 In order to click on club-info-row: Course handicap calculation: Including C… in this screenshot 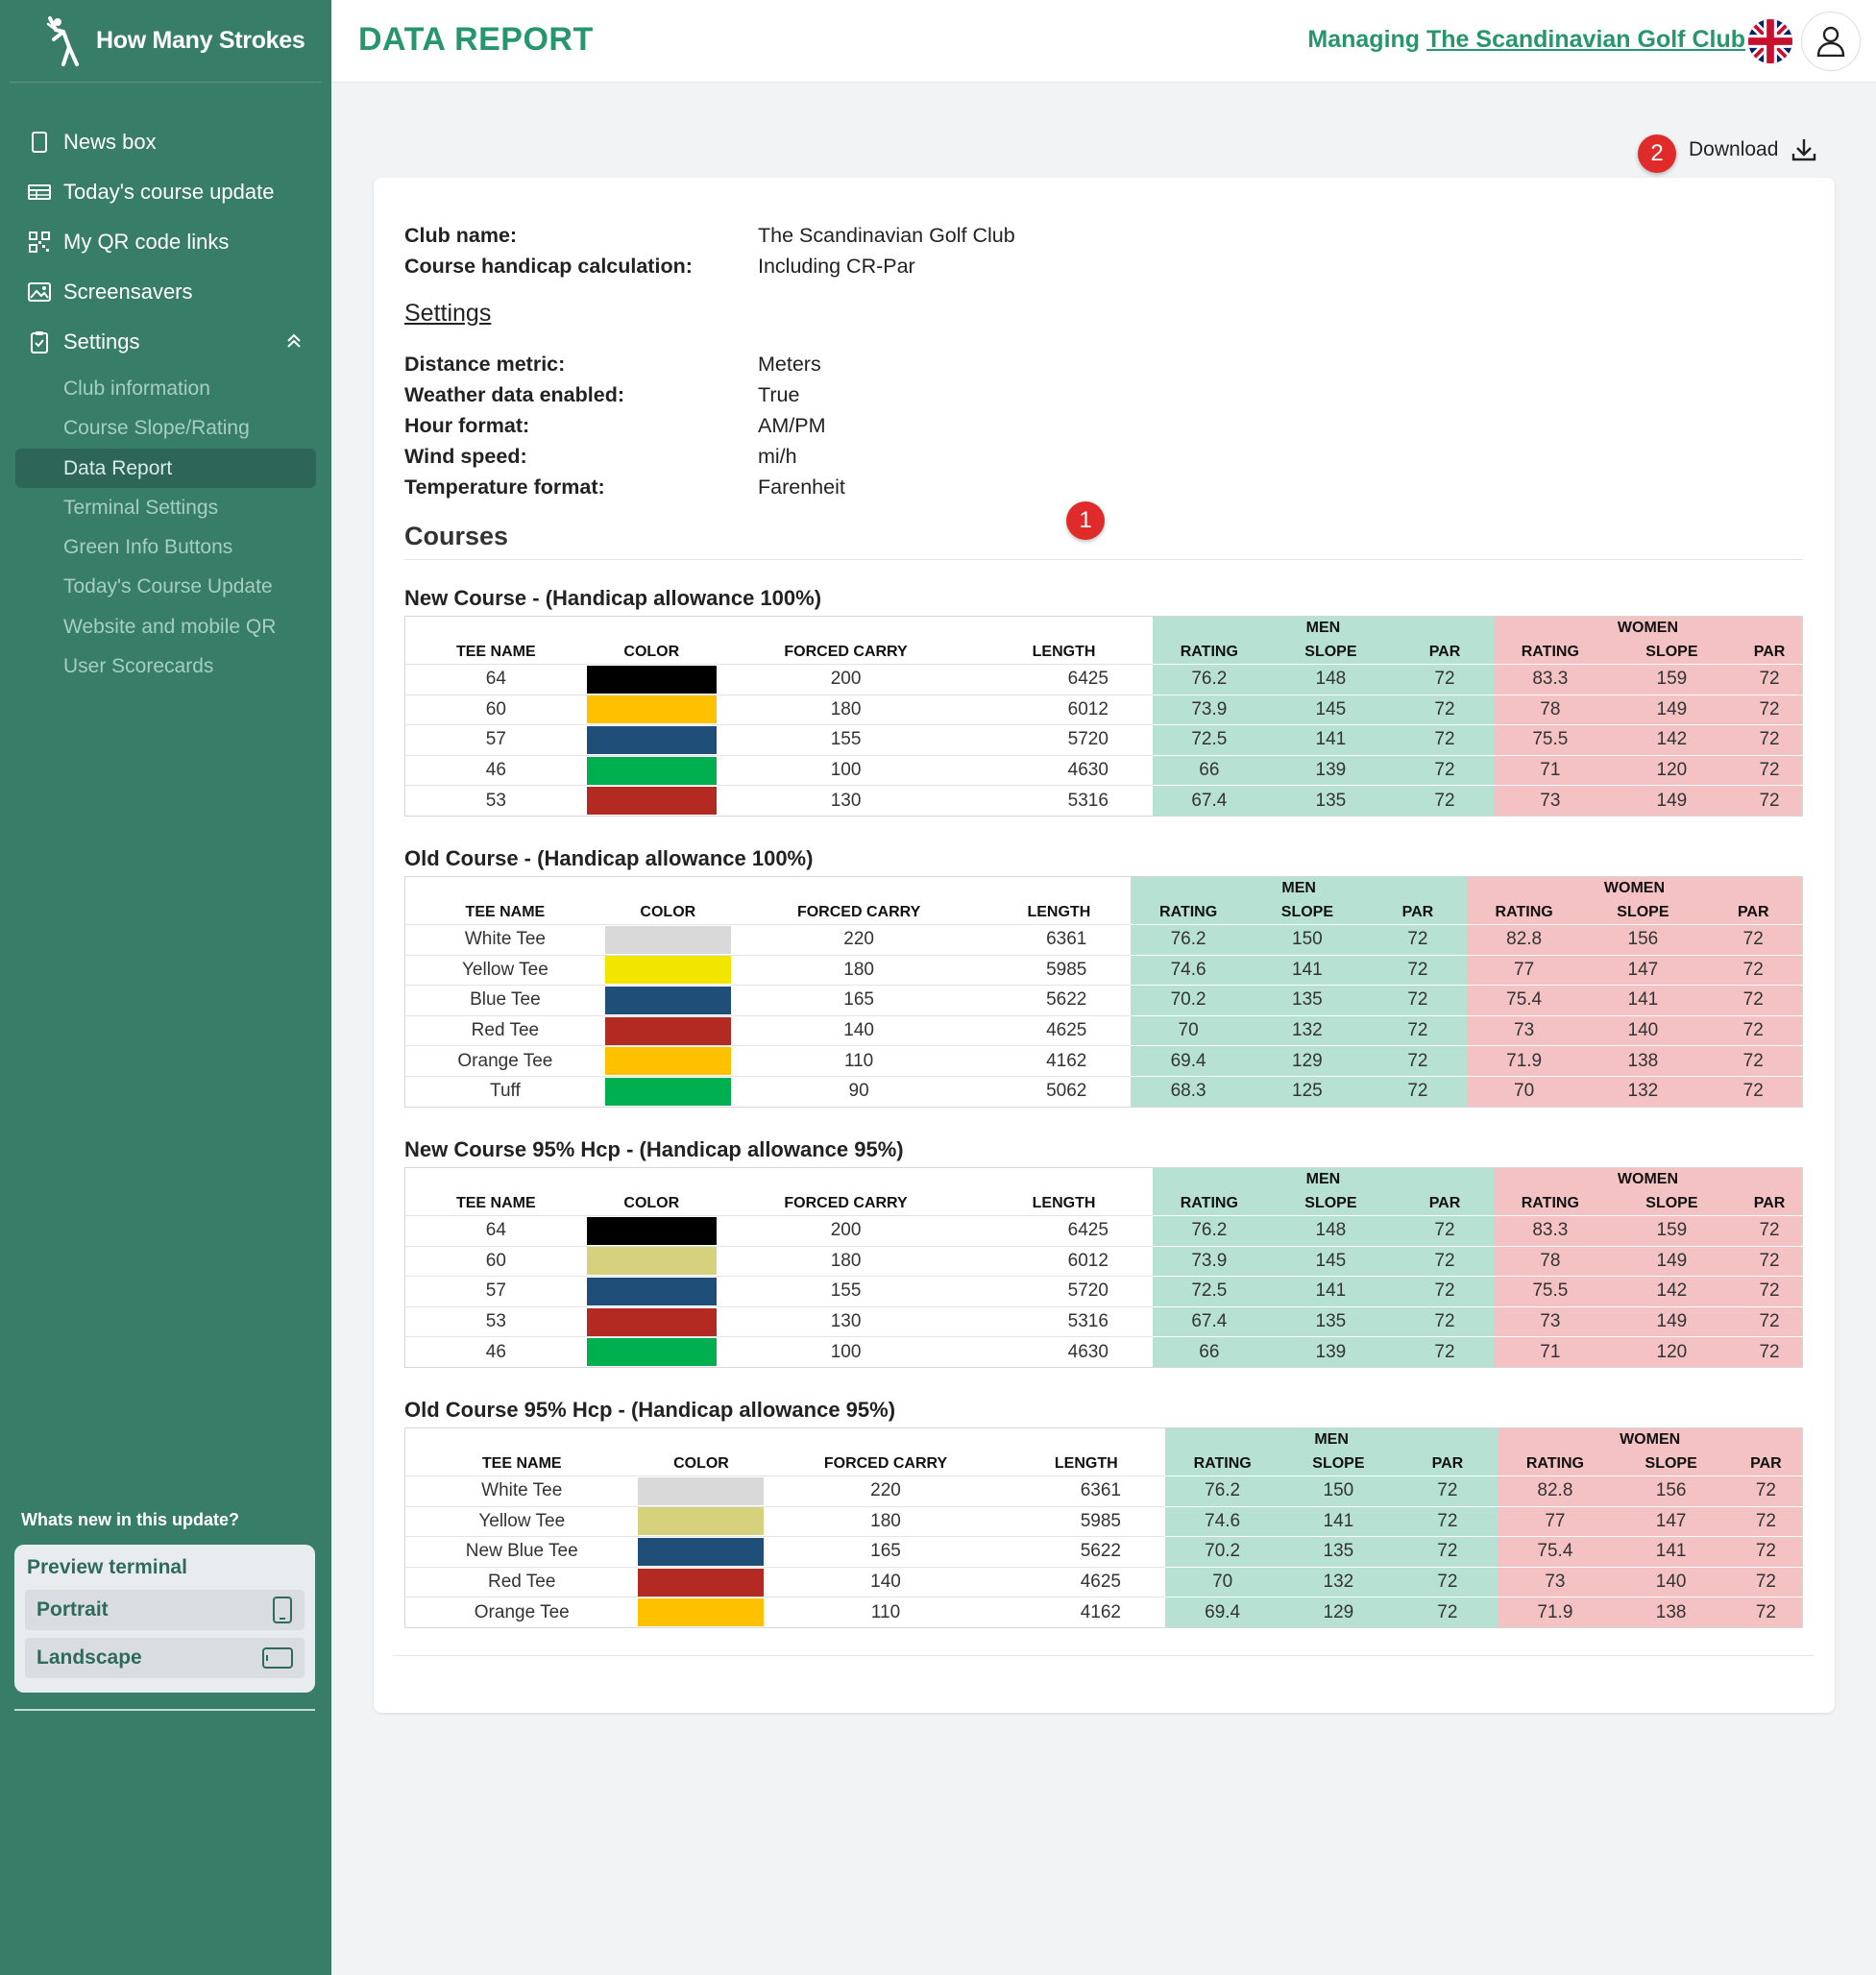, I will do `click(709, 266)`.